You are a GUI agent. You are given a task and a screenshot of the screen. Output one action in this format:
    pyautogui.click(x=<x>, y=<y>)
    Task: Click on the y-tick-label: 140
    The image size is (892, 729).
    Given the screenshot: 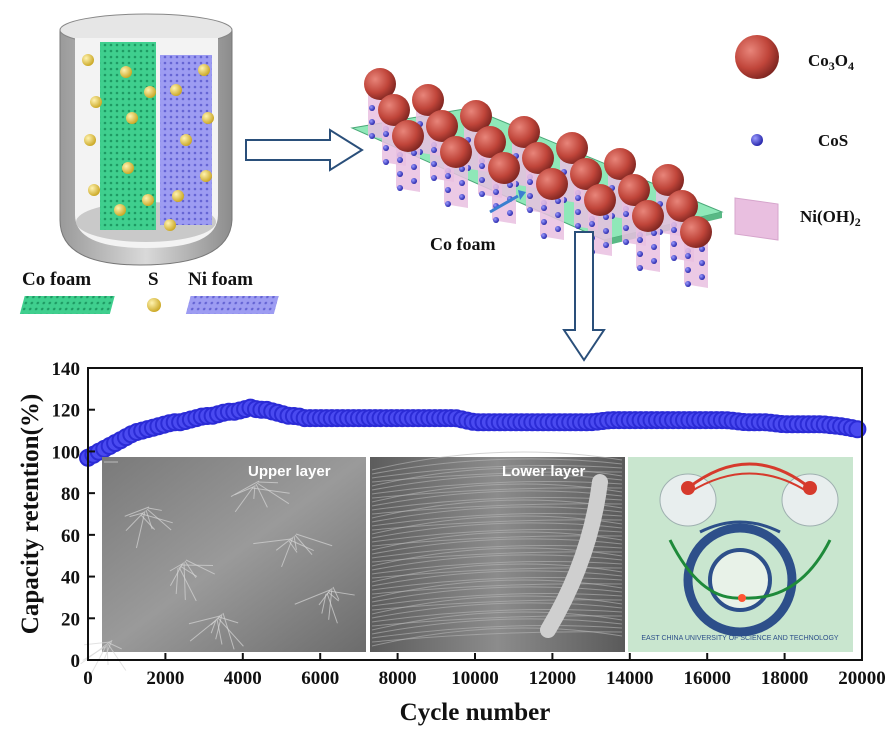 What is the action you would take?
    pyautogui.click(x=66, y=369)
    